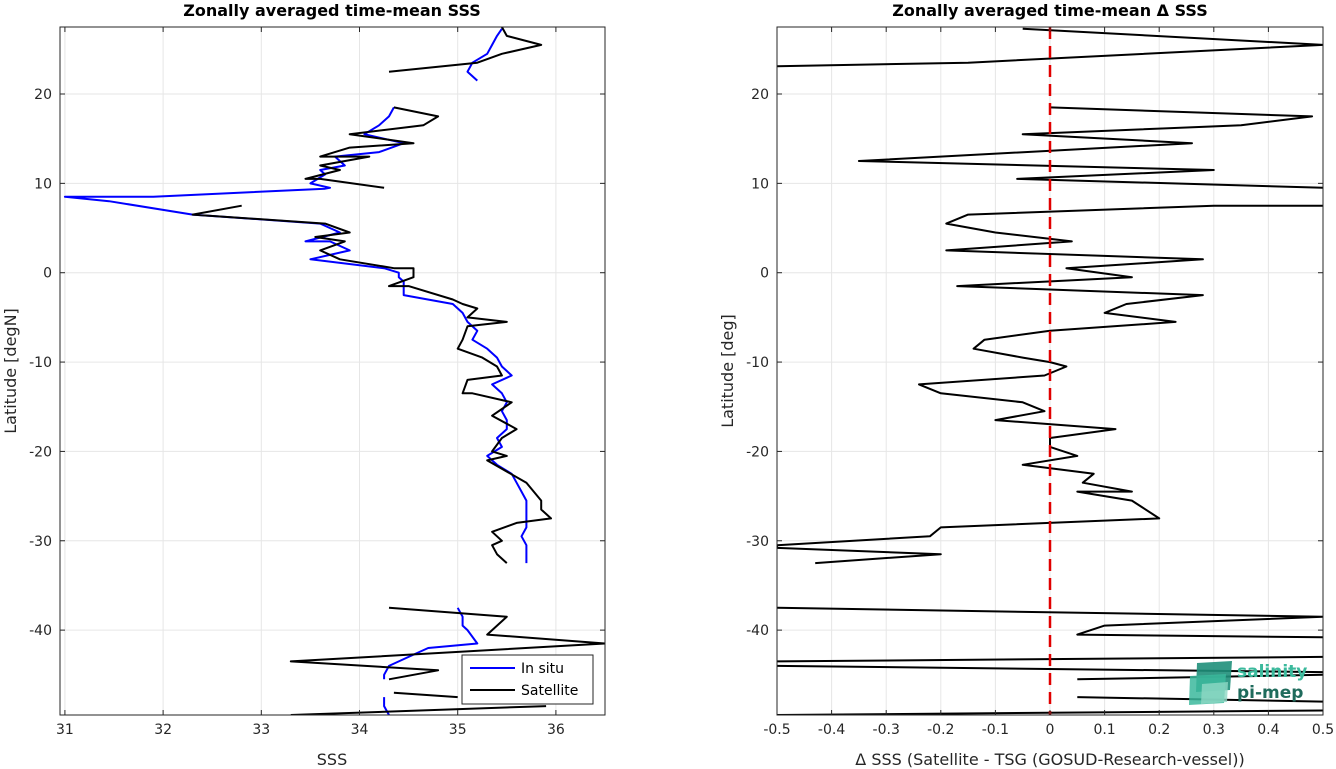  I want to click on salinity-pi-mep-logo: salinity pi-mep, so click(1248, 683).